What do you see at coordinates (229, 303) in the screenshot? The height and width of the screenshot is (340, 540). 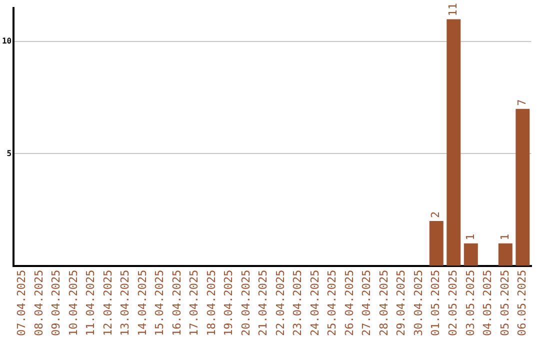 I see `x-tick-label: 19.04.2025` at bounding box center [229, 303].